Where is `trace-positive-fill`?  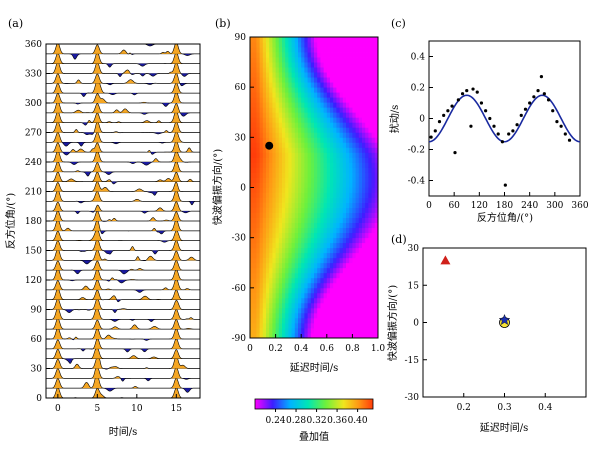 trace-positive-fill is located at coordinates (123, 127).